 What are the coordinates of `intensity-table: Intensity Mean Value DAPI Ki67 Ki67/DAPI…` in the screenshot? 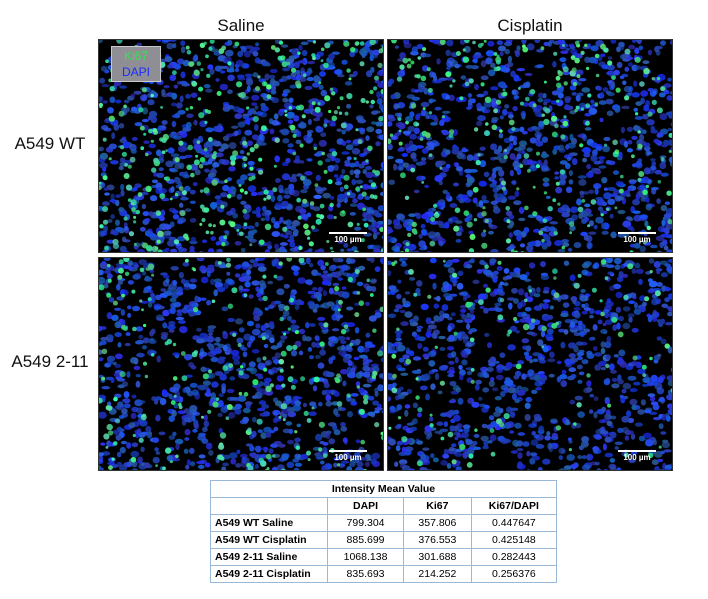 It's located at (384, 531).